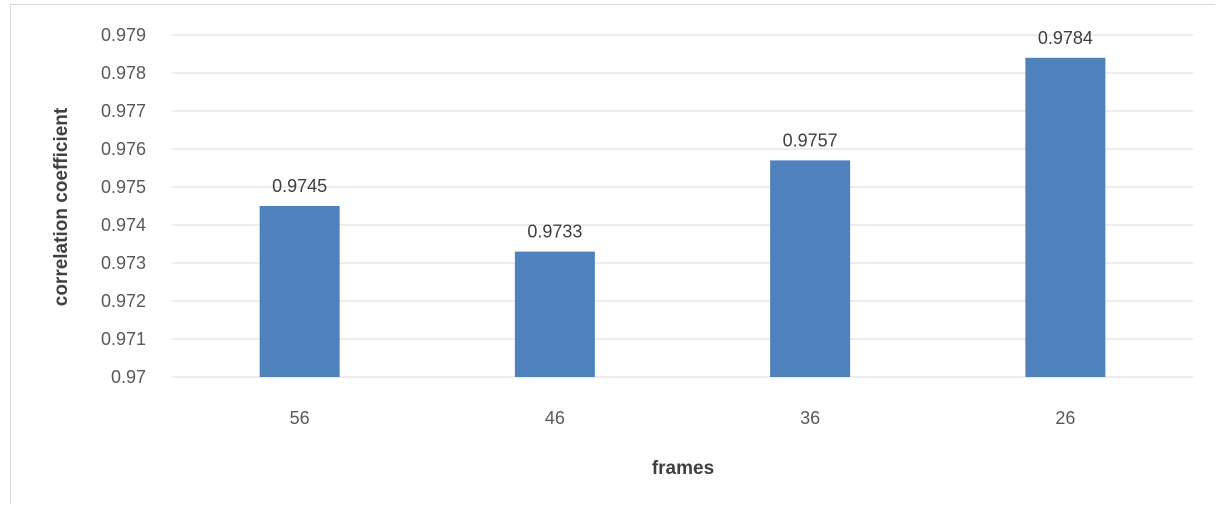 The height and width of the screenshot is (509, 1220). What do you see at coordinates (123, 301) in the screenshot?
I see `y-tick-label: 0.972` at bounding box center [123, 301].